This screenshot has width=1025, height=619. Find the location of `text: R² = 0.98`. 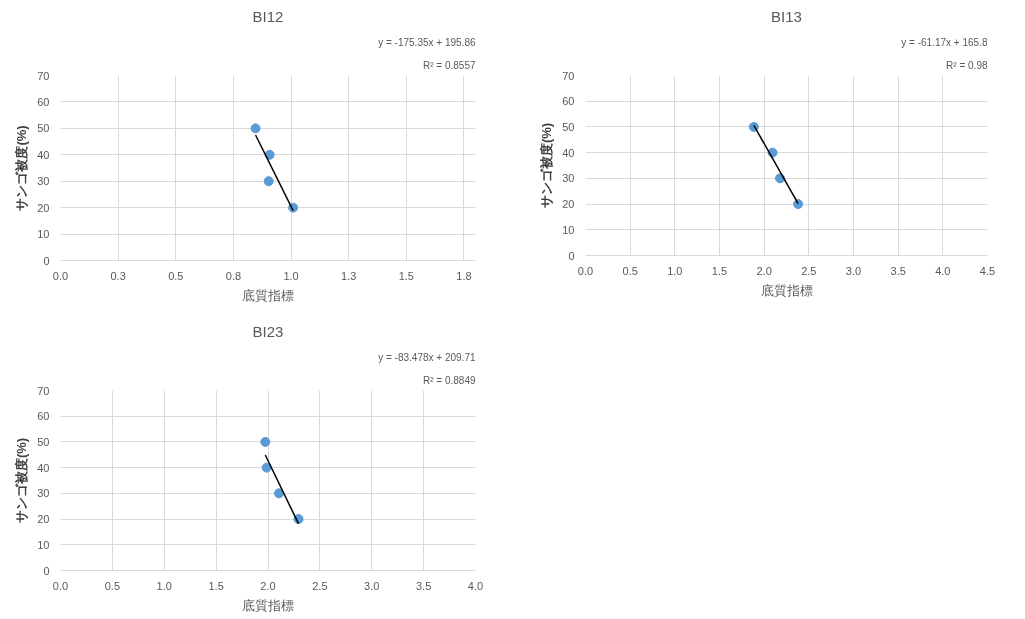

text: R² = 0.98 is located at coordinates (967, 65).